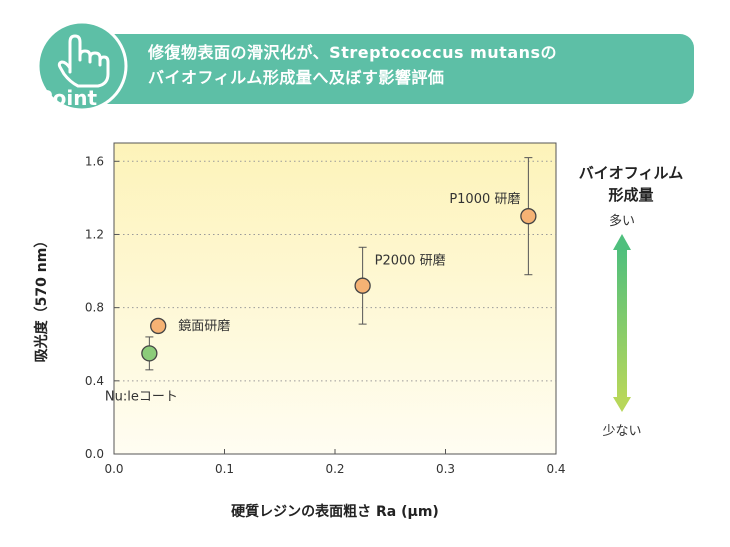  I want to click on scale-arrow-shaft, so click(622, 323).